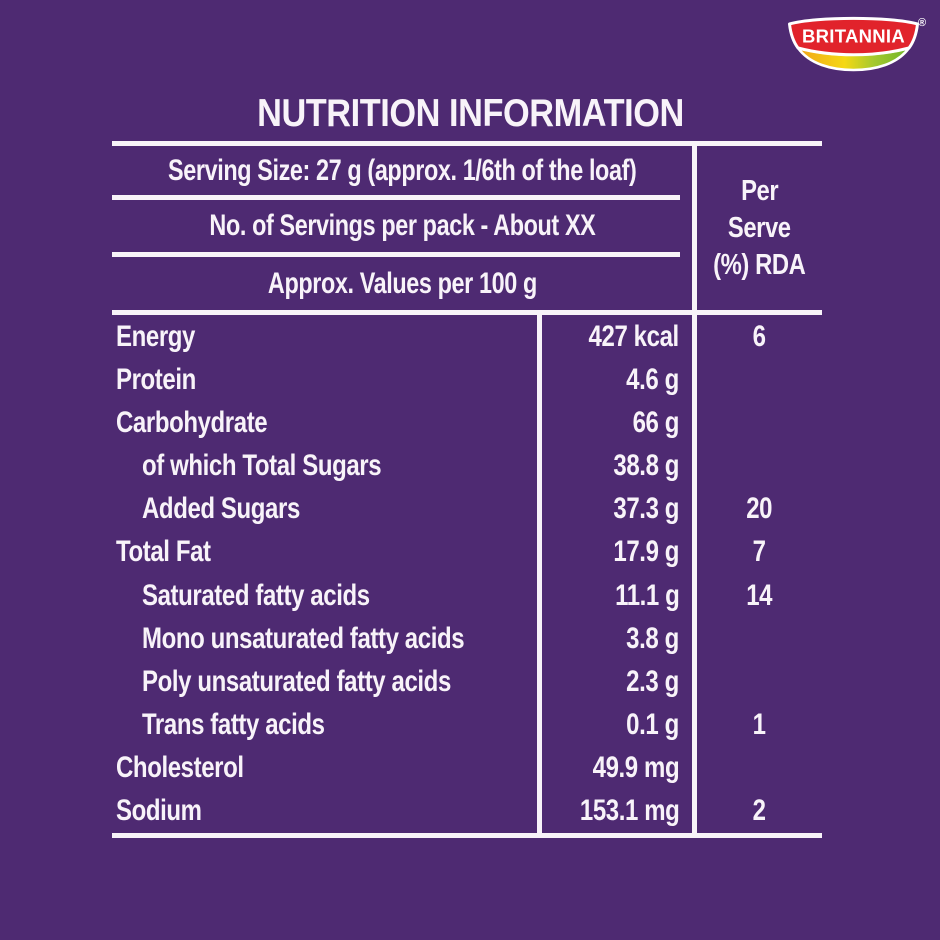 The width and height of the screenshot is (940, 940). What do you see at coordinates (262, 466) in the screenshot?
I see `nutrient-name: of which Total Sugars` at bounding box center [262, 466].